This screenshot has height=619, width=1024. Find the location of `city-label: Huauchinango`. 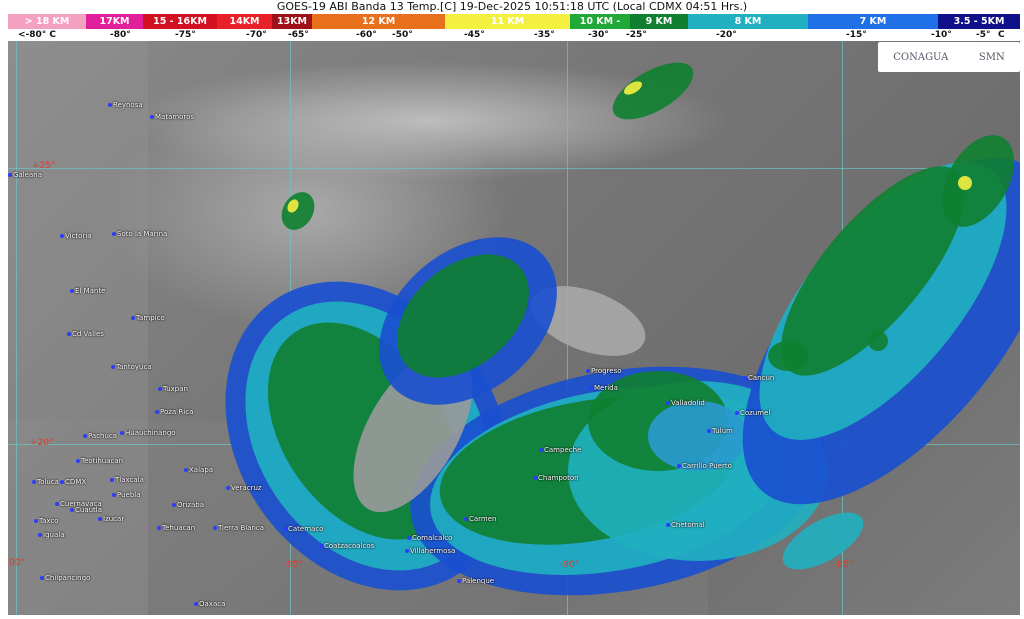

city-label: Huauchinango is located at coordinates (148, 433).